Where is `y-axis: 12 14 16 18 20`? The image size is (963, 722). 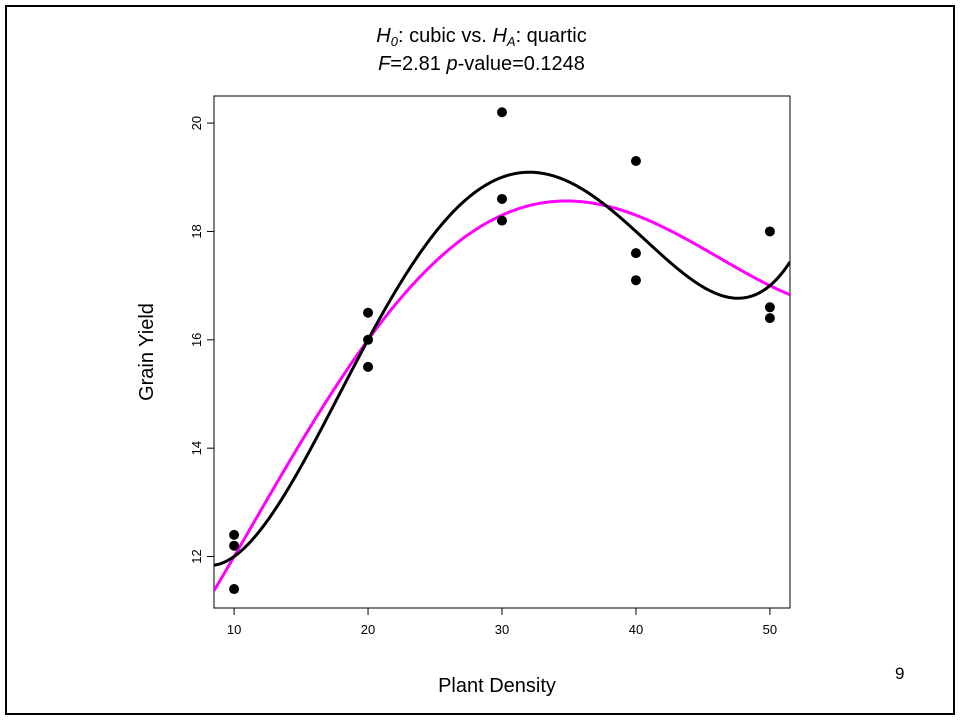 y-axis: 12 14 16 18 20 is located at coordinates (201, 340).